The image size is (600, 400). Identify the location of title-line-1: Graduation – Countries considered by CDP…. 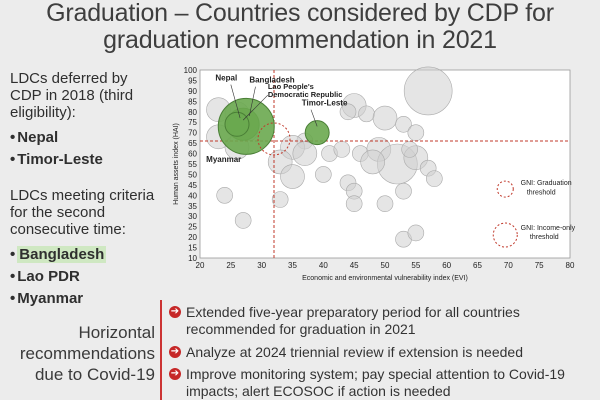
(300, 13).